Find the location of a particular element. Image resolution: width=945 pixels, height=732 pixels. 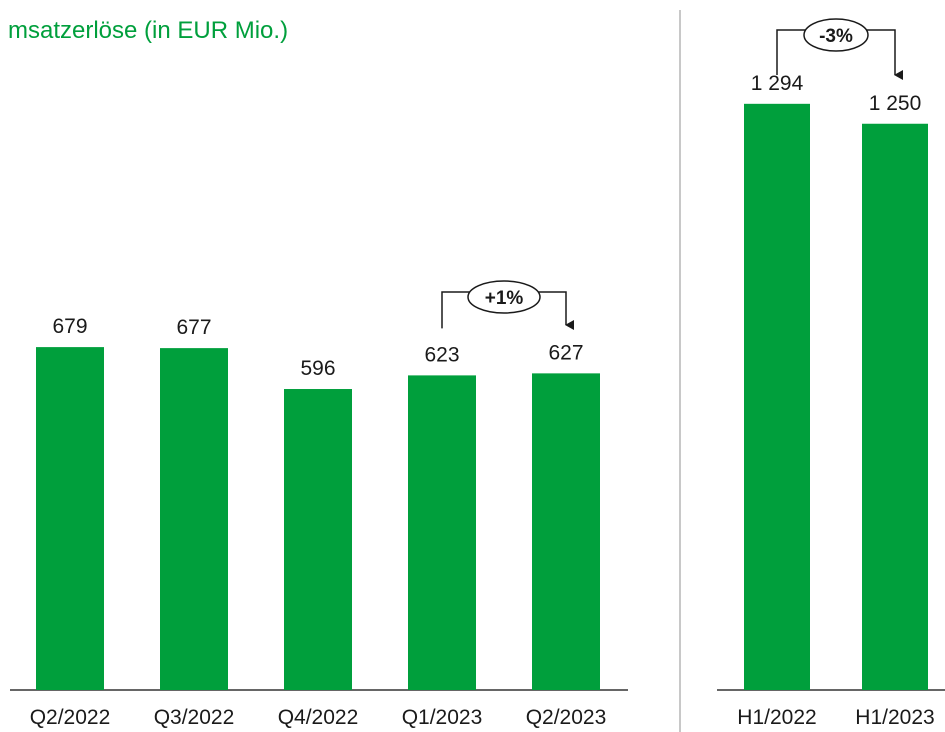

value-label: 1 250 is located at coordinates (895, 103).